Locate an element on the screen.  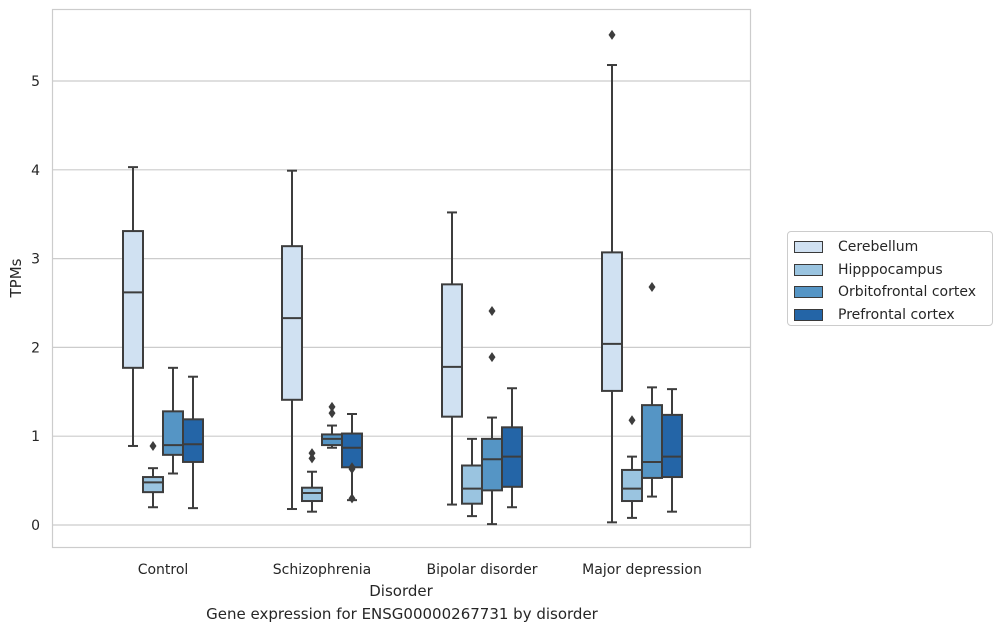
legend-item: Hipppocampus is located at coordinates (893, 270).